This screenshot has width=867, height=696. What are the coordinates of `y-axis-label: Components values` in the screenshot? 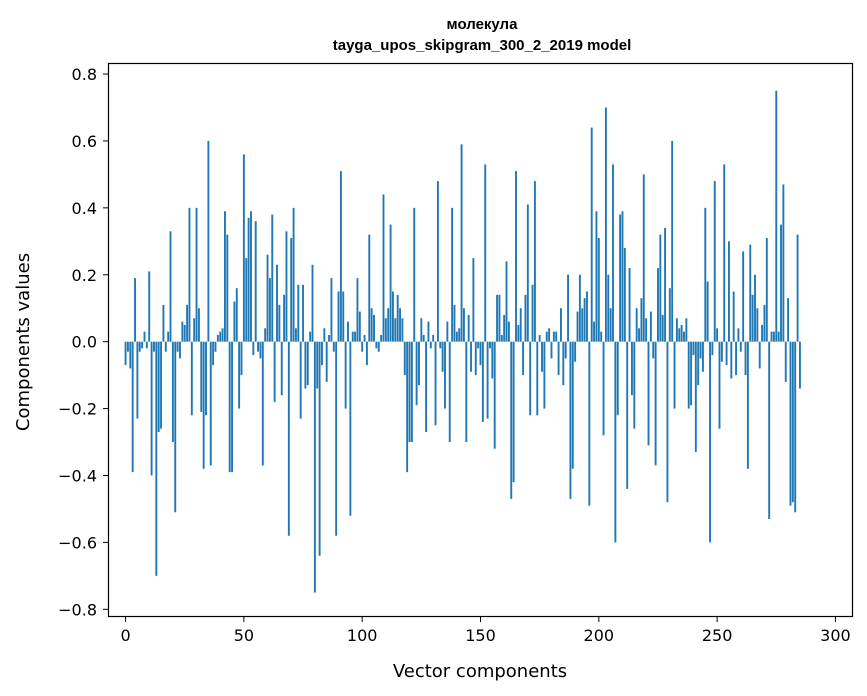 It's located at (23, 342).